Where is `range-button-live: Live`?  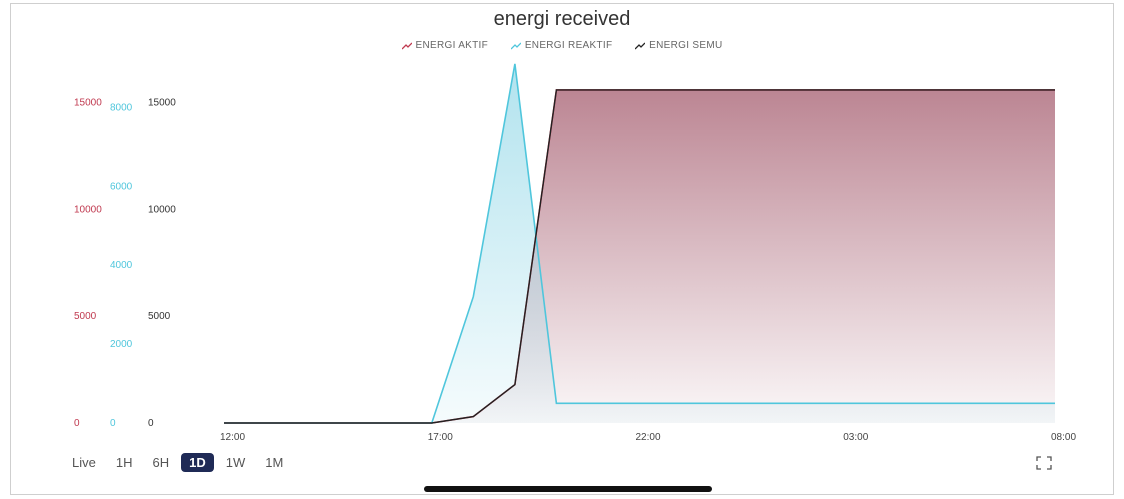 range-button-live: Live is located at coordinates (84, 462).